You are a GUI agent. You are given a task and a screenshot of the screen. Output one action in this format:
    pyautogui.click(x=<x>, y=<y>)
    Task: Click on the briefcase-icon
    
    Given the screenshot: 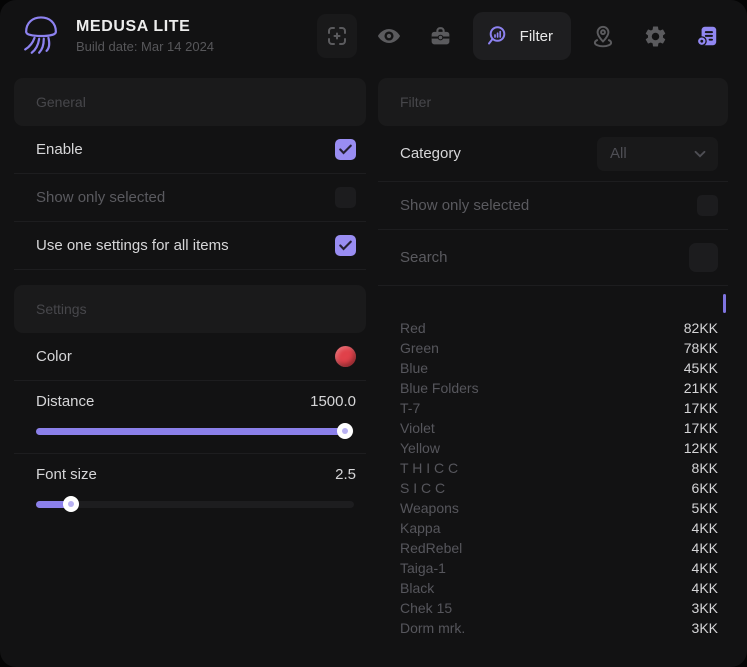 What is the action you would take?
    pyautogui.click(x=440, y=35)
    